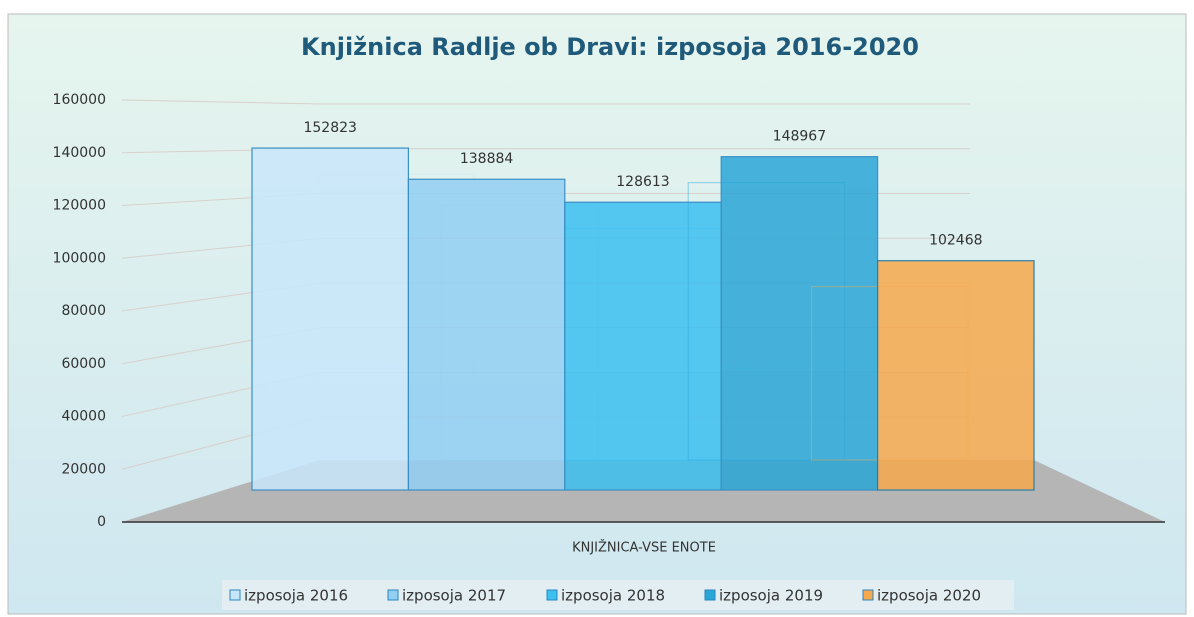 The width and height of the screenshot is (1194, 617). What do you see at coordinates (79, 153) in the screenshot?
I see `y-tick-label: 140000` at bounding box center [79, 153].